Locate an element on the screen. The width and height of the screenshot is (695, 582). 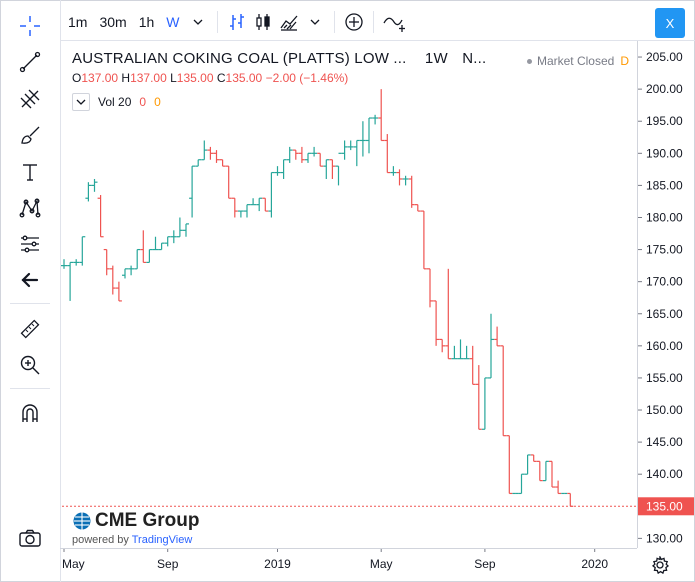
price-axis is located at coordinates (666, 294).